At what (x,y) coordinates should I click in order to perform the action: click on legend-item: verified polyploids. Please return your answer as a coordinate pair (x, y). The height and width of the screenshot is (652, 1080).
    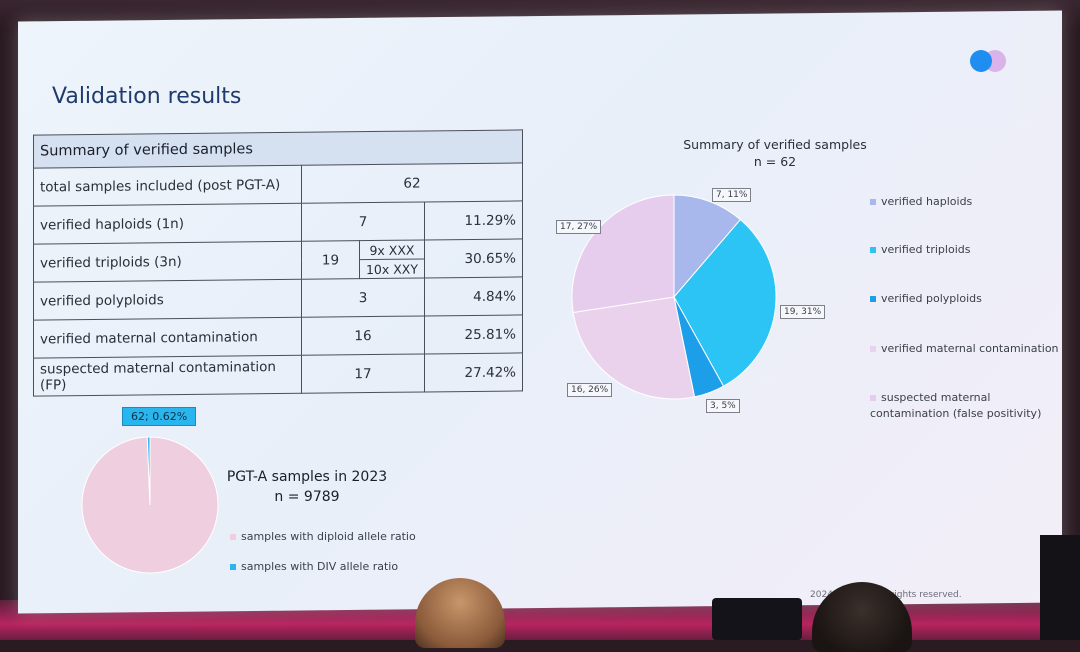
    Looking at the image, I should click on (926, 298).